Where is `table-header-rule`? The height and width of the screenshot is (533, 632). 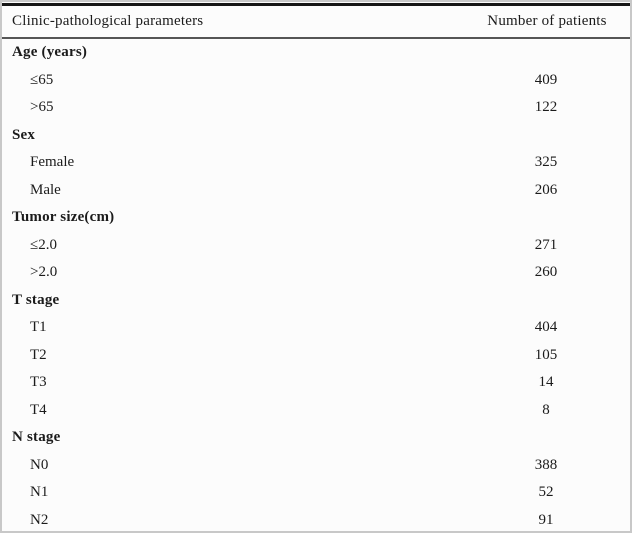
table-header-rule is located at coordinates (316, 38).